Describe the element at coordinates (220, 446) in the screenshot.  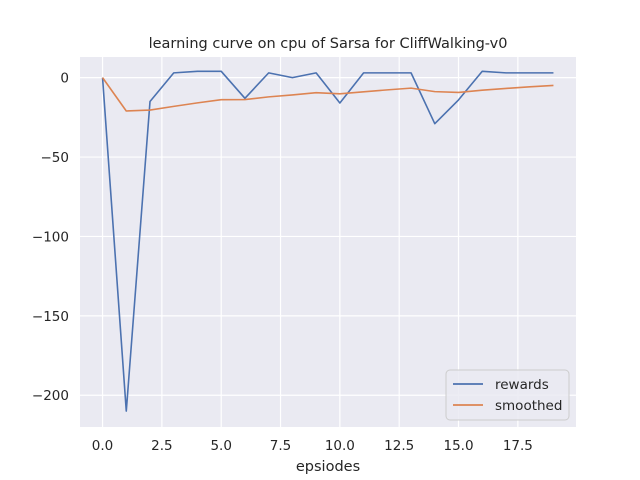
I see `x-tick-label: 5.0` at that location.